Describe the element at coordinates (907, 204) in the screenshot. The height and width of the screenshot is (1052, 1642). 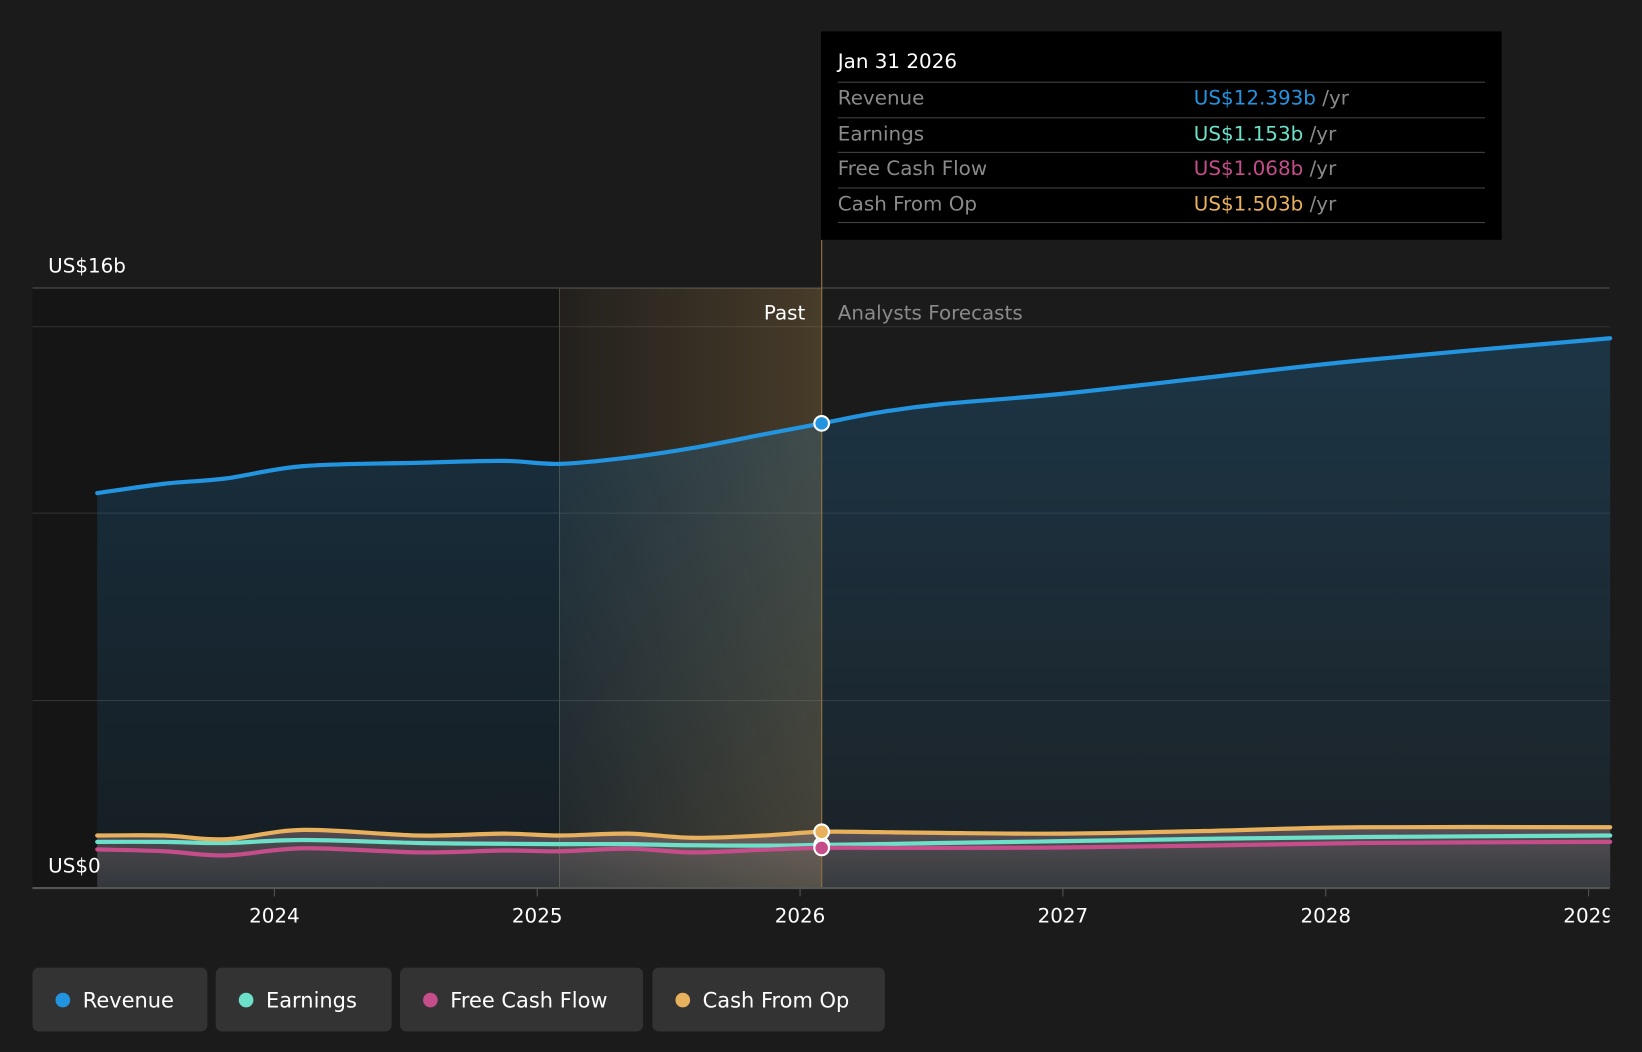
I see `tooltip-label: Cash From Op` at that location.